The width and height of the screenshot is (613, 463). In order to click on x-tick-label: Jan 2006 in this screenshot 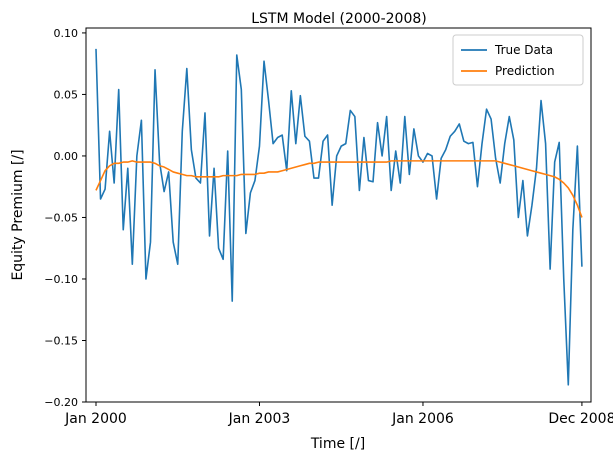, I will do `click(422, 419)`.